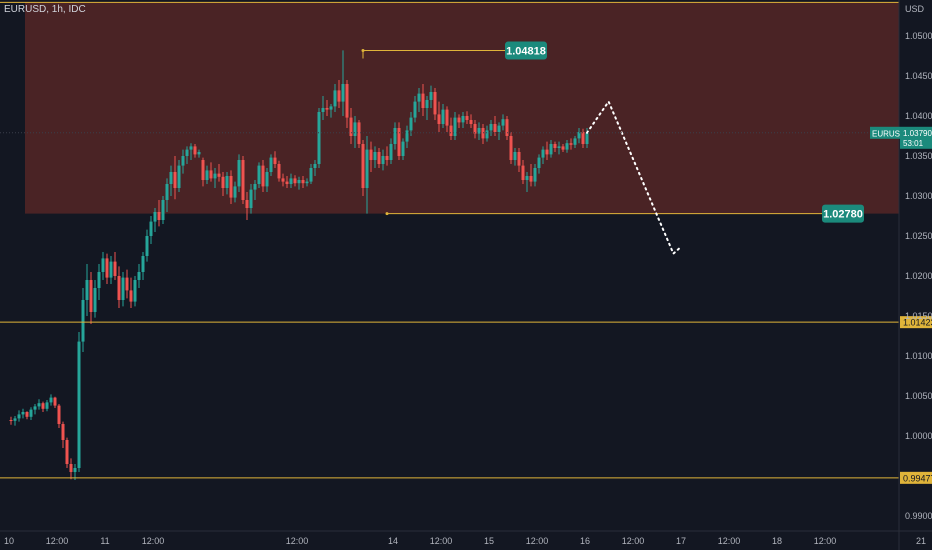 The image size is (932, 550). What do you see at coordinates (917, 478) in the screenshot?
I see `level-tag-text: 0.99477` at bounding box center [917, 478].